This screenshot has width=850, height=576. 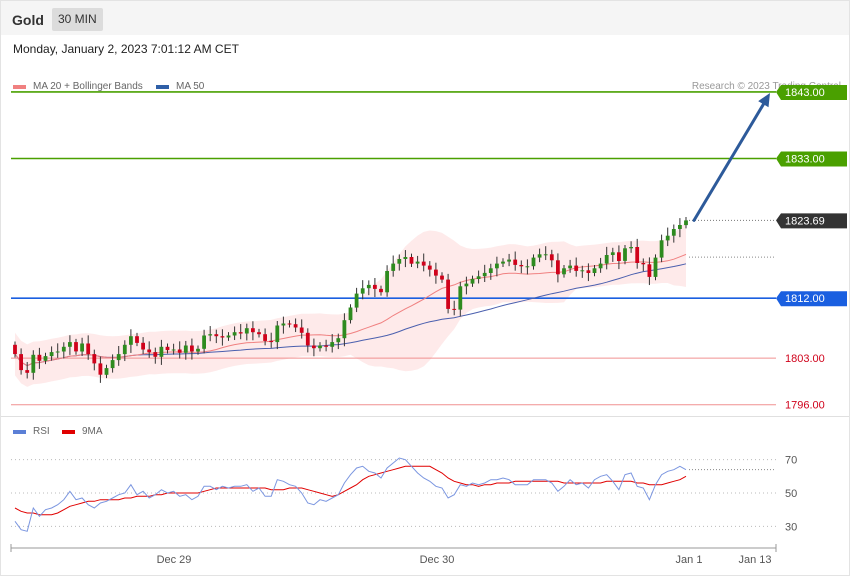 What do you see at coordinates (19, 86) in the screenshot?
I see `legend-ma20-swatch` at bounding box center [19, 86].